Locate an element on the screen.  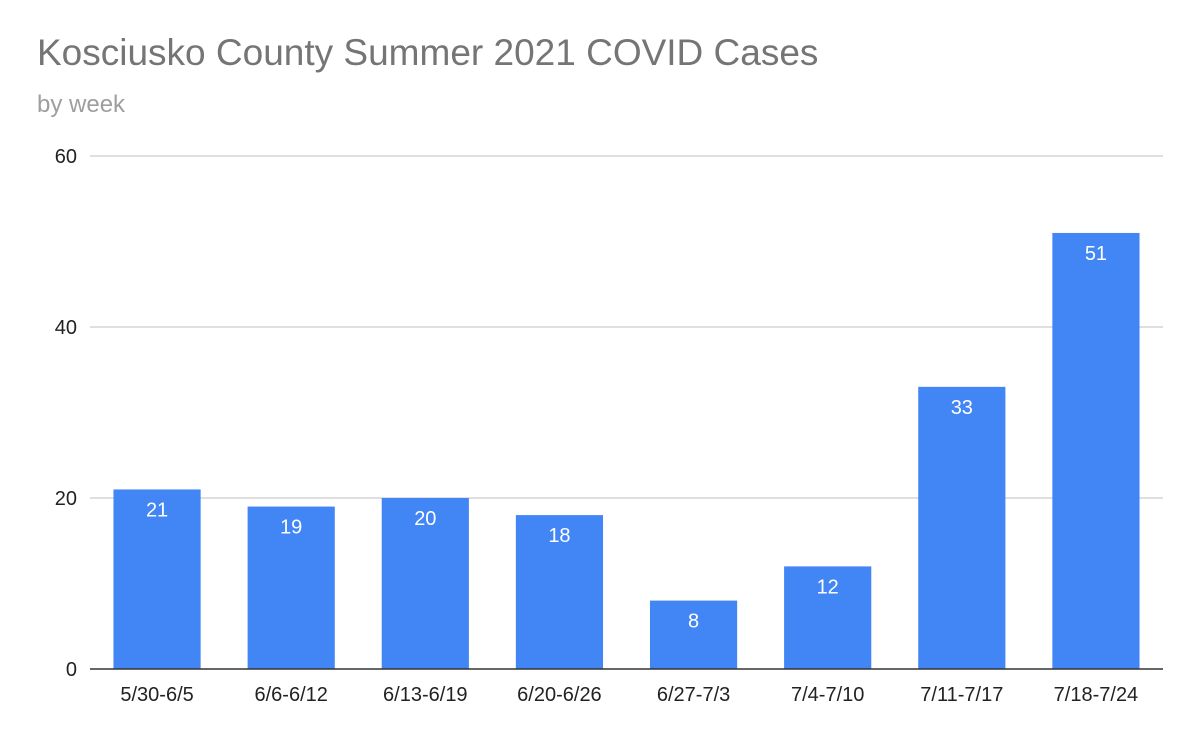
x-tick-label: 6/6-6/12 is located at coordinates (290, 695).